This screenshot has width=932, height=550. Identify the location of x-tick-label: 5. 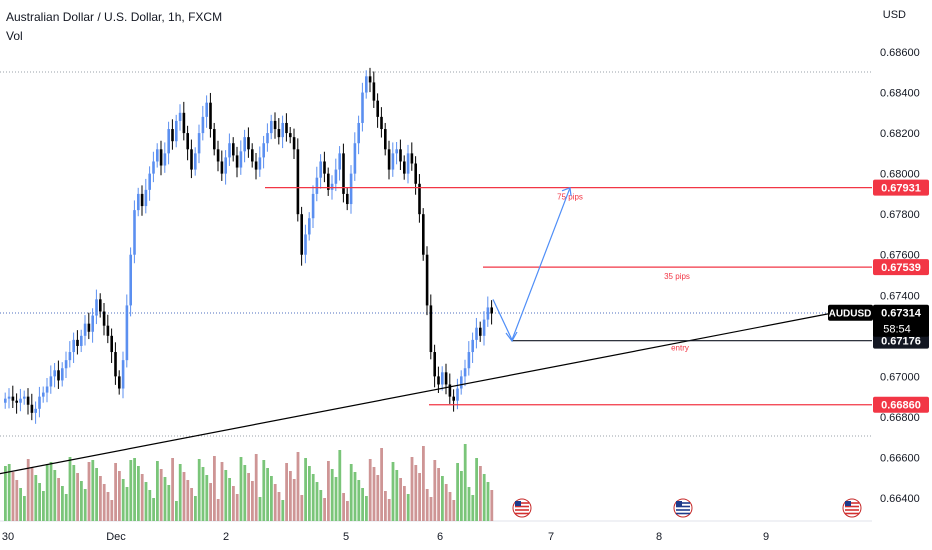
(346, 537).